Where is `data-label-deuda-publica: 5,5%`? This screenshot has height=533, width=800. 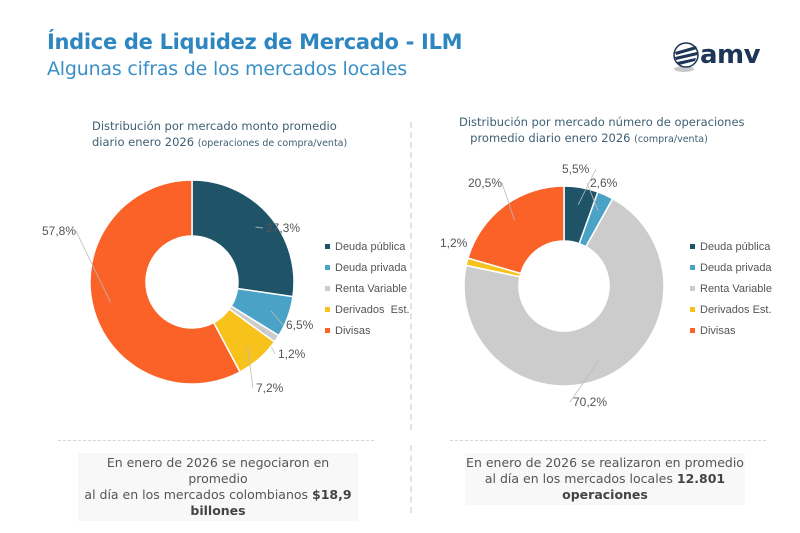
data-label-deuda-publica: 5,5% is located at coordinates (576, 169).